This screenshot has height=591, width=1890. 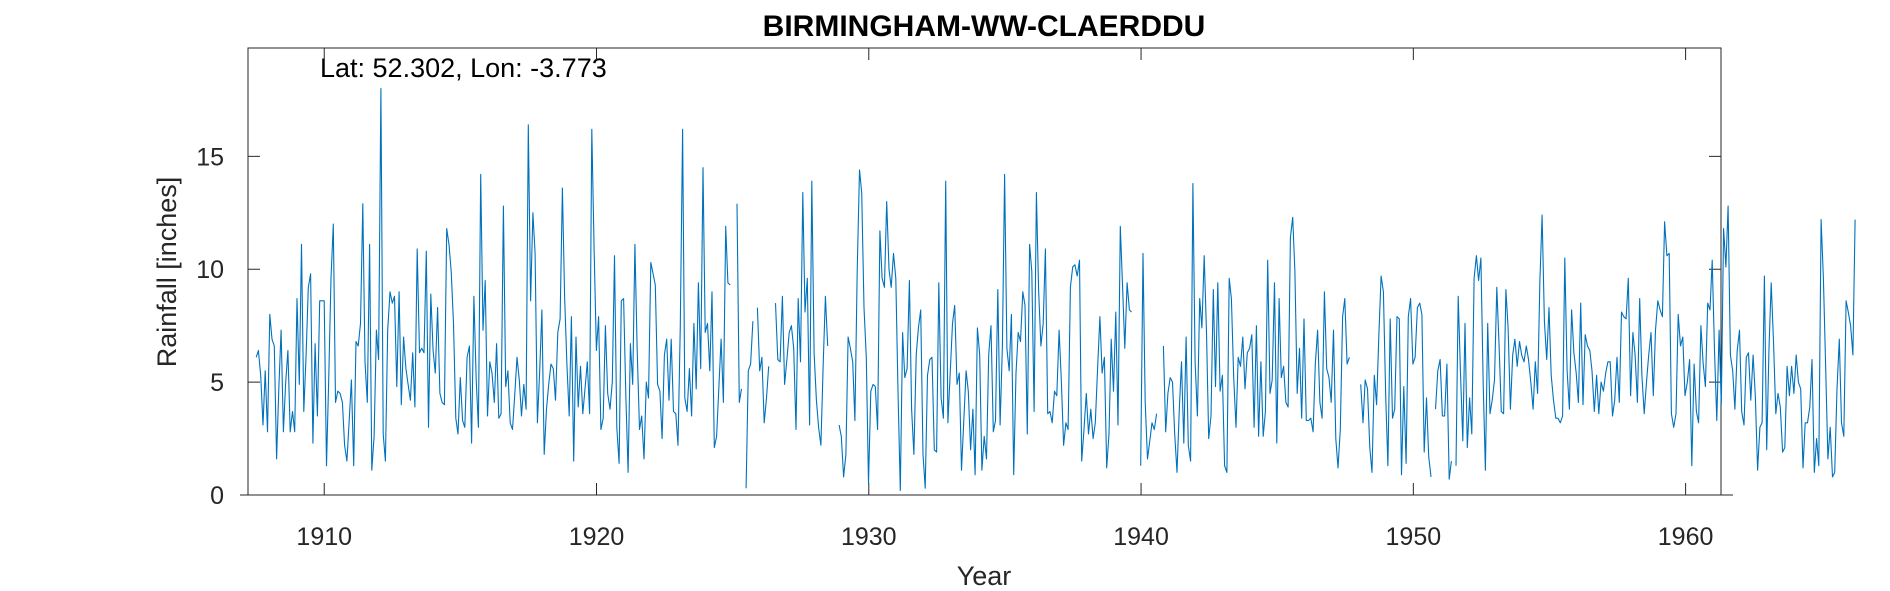 What do you see at coordinates (167, 272) in the screenshot?
I see `y-axis-label: Rainfall [inches]` at bounding box center [167, 272].